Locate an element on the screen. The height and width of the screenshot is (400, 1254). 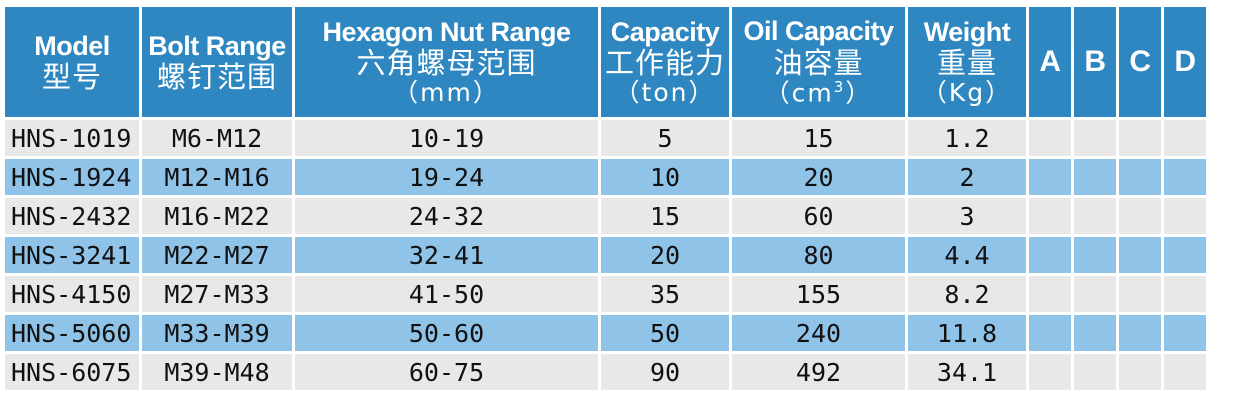
header-a: A is located at coordinates (1050, 62).